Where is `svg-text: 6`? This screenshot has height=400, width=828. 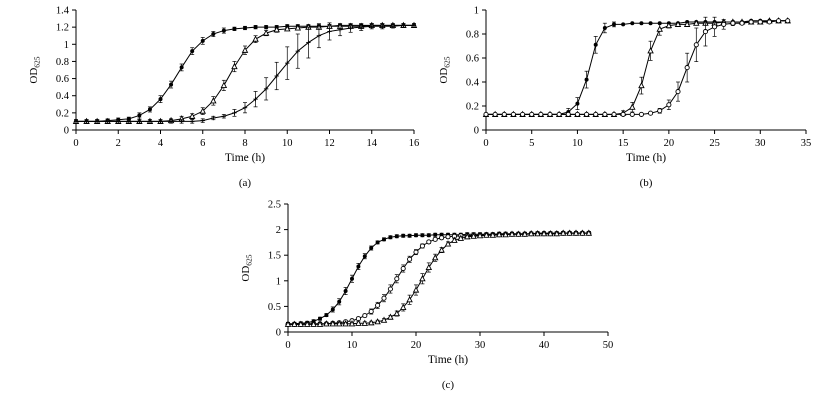 svg-text: 6 is located at coordinates (202, 143).